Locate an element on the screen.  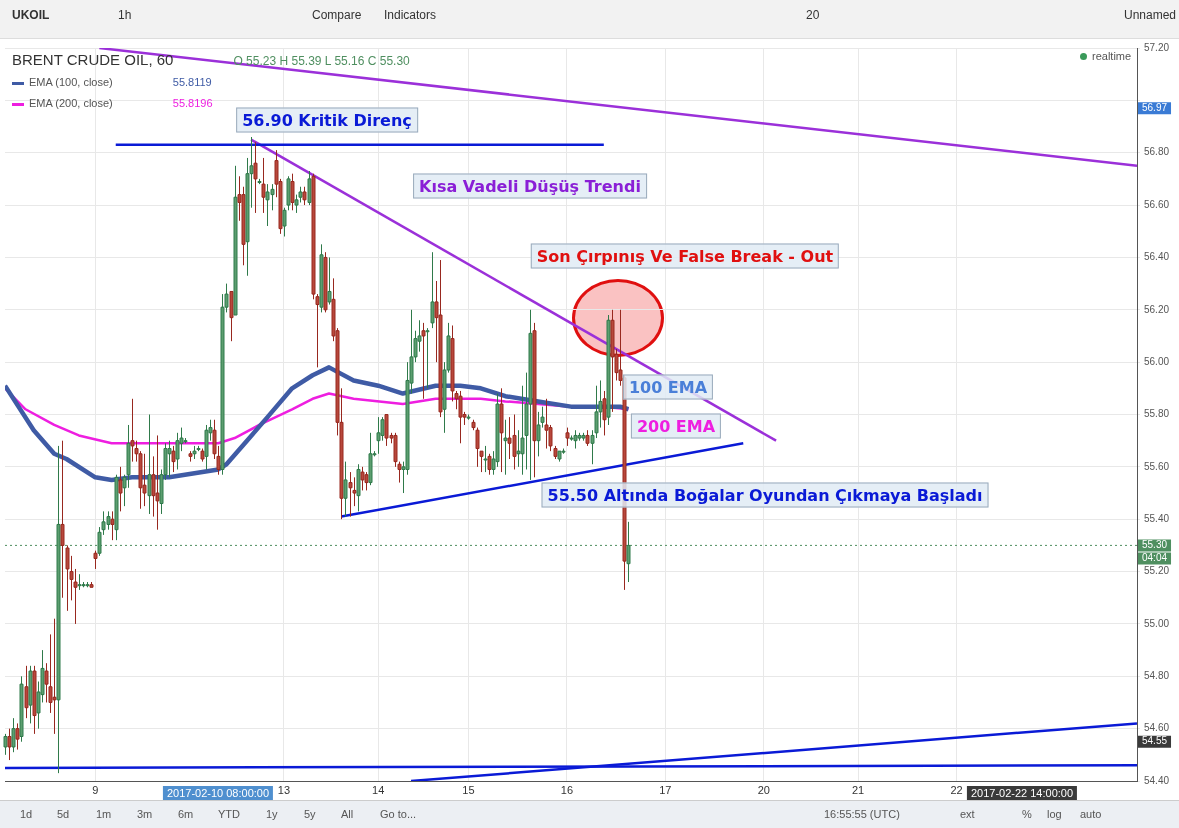
x-tick-label: 16 is located at coordinates (567, 789).